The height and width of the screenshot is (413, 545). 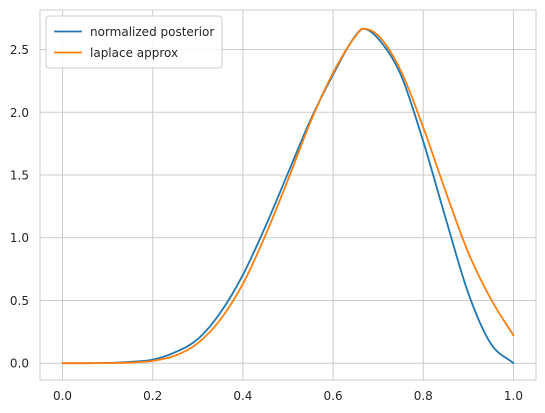 I want to click on legend-label: laplace approx, so click(x=134, y=53).